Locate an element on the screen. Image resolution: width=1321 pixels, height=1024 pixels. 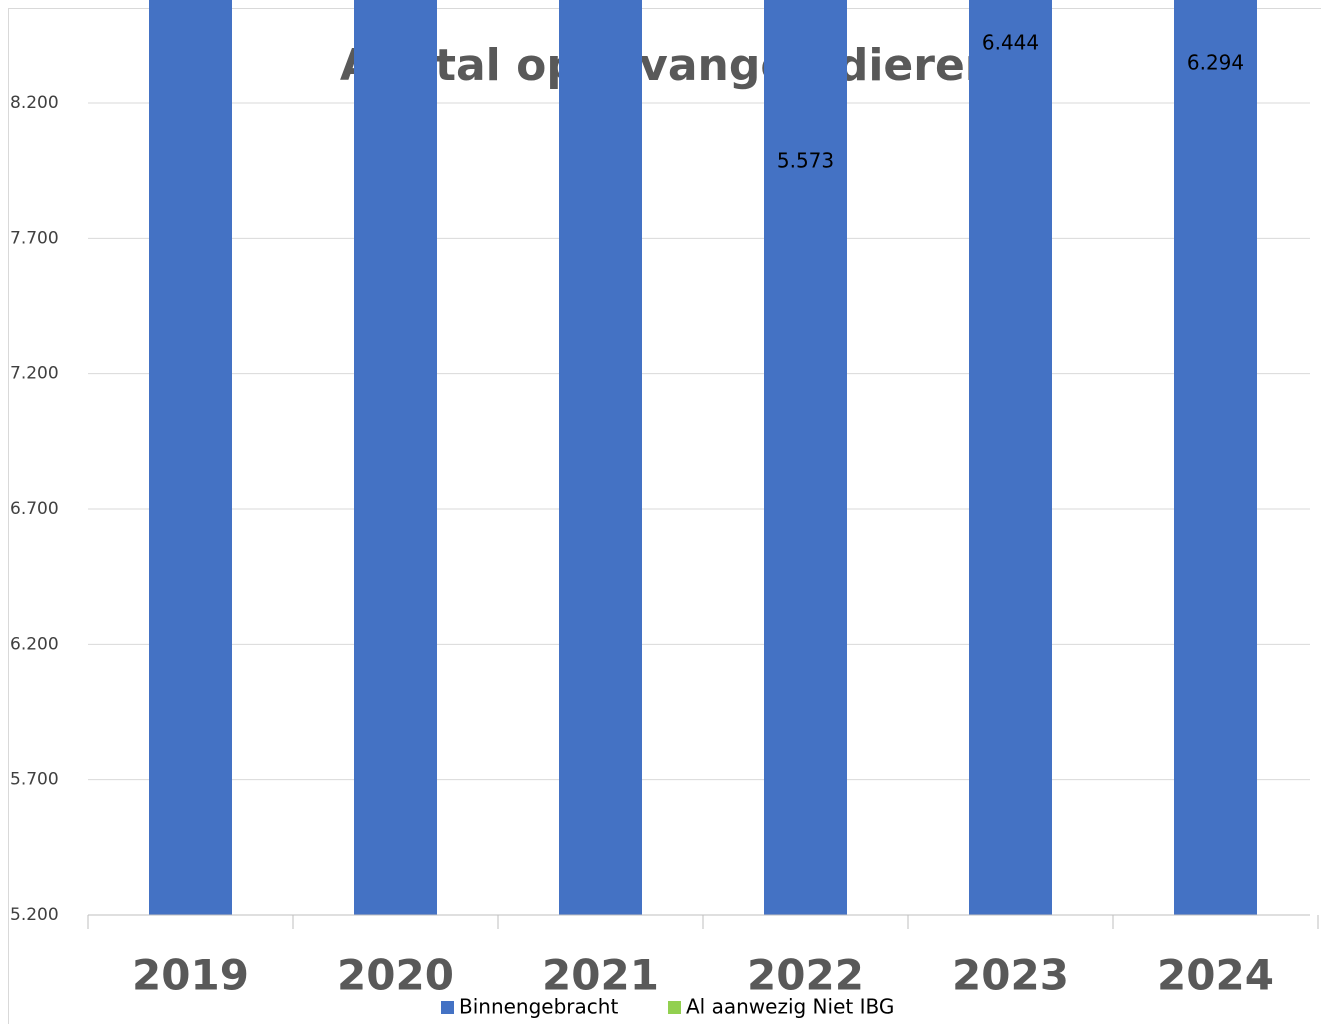
y-tick-label: 8.200 is located at coordinates (34, 103).